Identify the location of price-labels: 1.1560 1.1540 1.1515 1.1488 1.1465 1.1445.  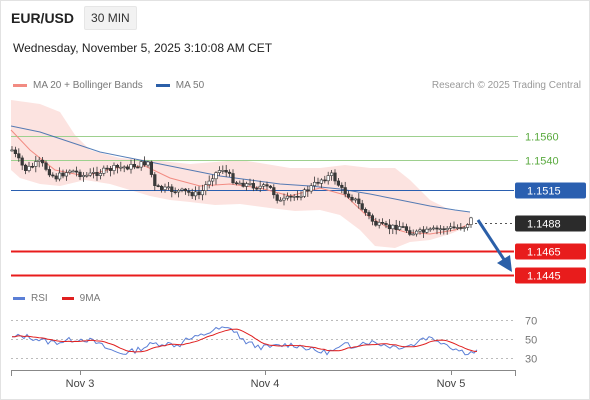
(550, 208).